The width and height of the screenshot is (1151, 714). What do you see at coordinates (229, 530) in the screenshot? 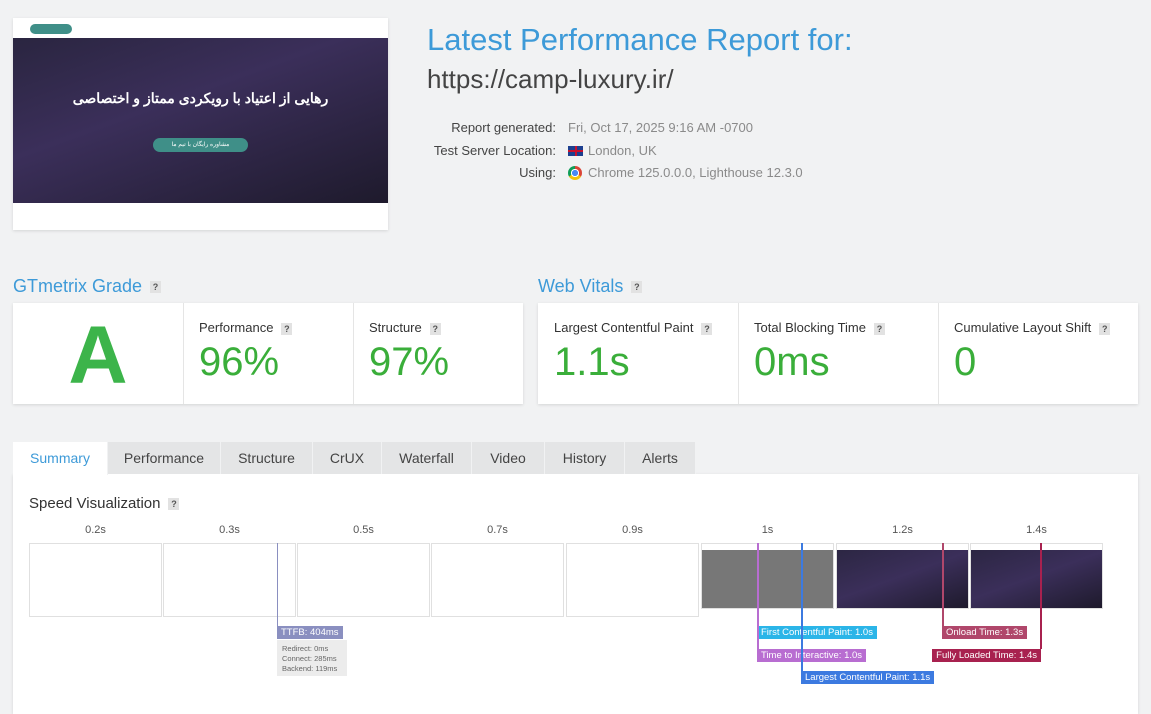
I see `frame-time: 0.3s` at bounding box center [229, 530].